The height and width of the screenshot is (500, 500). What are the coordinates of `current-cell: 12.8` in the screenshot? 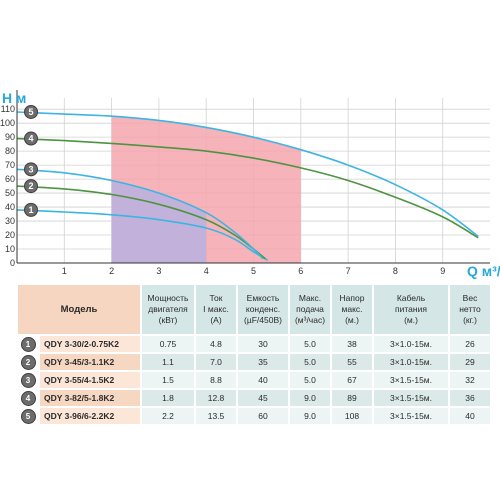 It's located at (216, 398).